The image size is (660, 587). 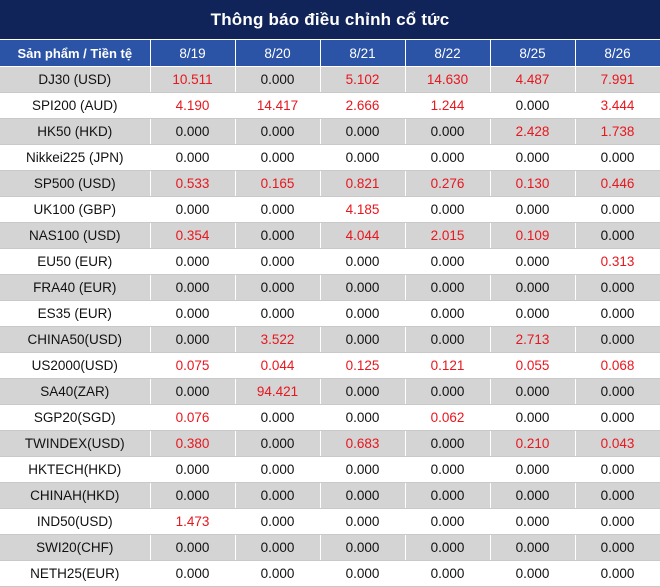 I want to click on value-cell: 3.522, so click(x=278, y=339).